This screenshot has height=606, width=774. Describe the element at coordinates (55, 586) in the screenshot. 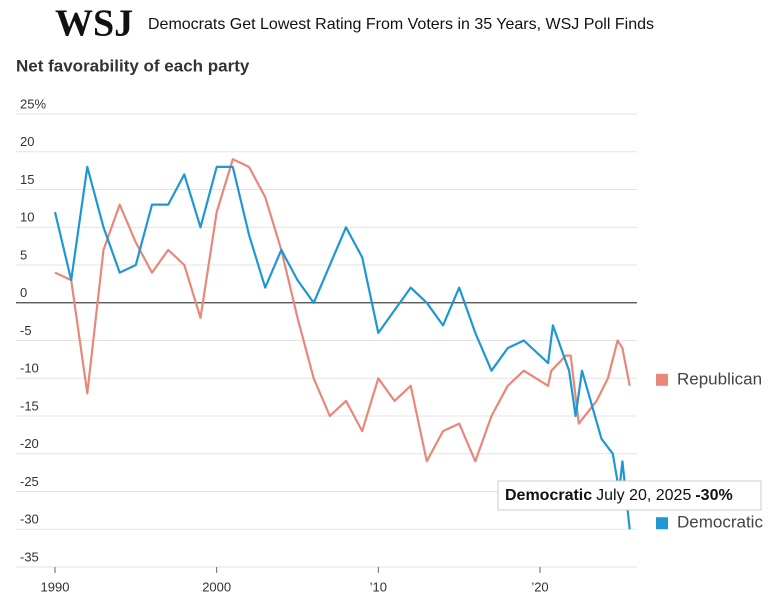

I see `x-tick-label: 1990` at that location.